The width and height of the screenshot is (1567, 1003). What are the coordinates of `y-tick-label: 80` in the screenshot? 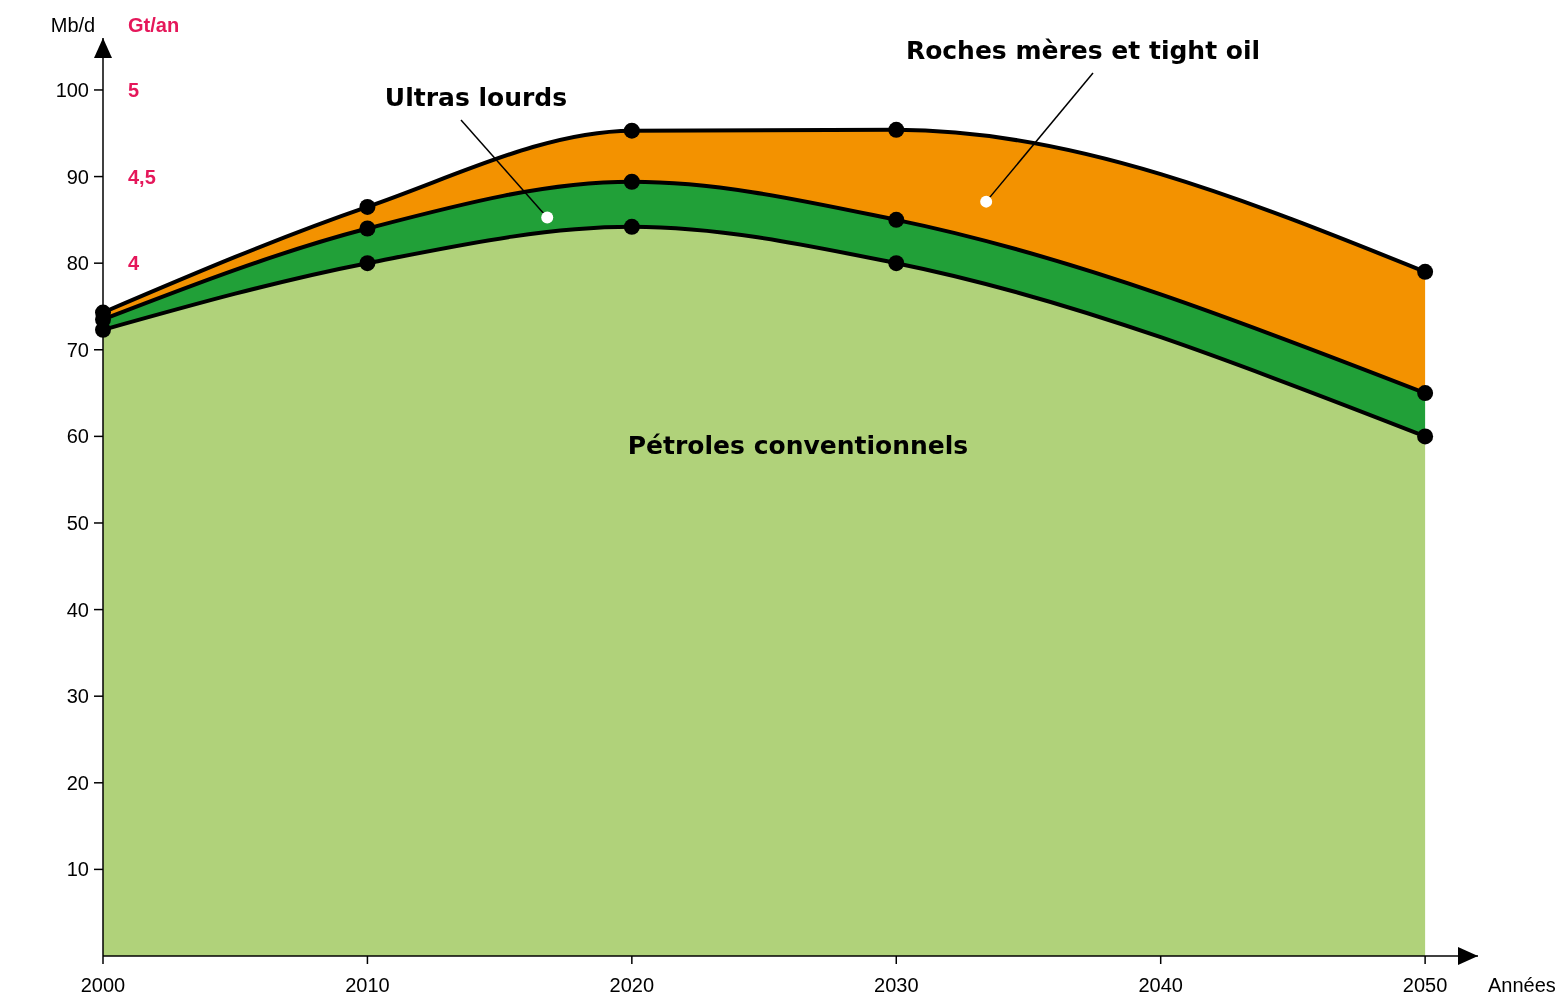 It's located at (77, 263).